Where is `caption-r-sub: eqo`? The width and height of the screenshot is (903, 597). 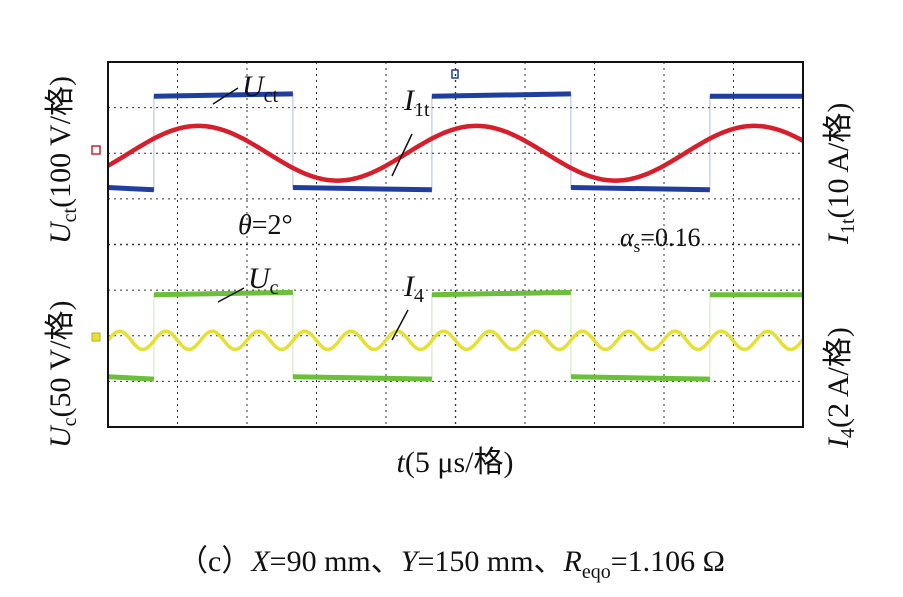 caption-r-sub: eqo is located at coordinates (596, 572).